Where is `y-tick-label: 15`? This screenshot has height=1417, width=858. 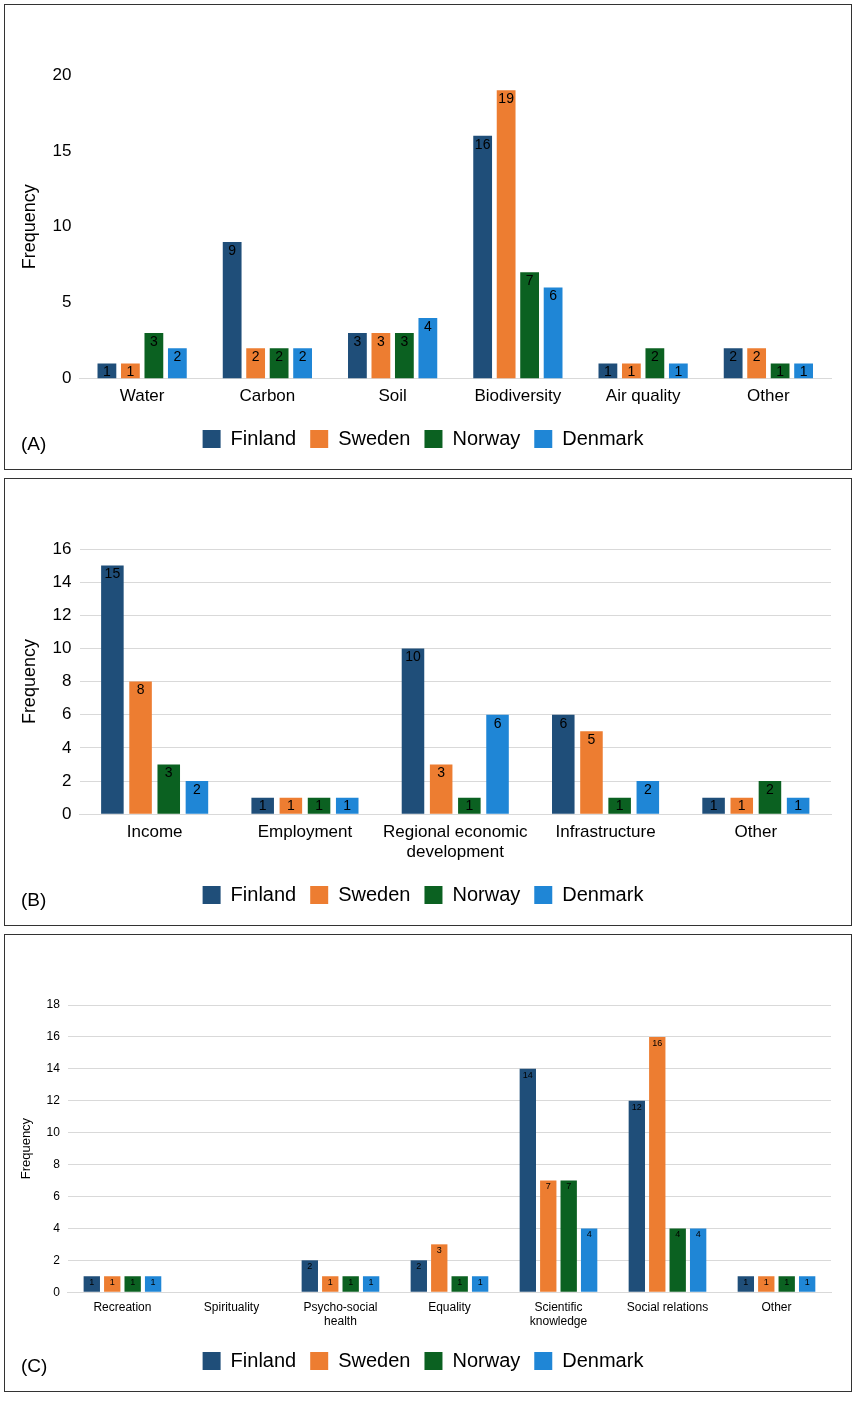 y-tick-label: 15 is located at coordinates (62, 150).